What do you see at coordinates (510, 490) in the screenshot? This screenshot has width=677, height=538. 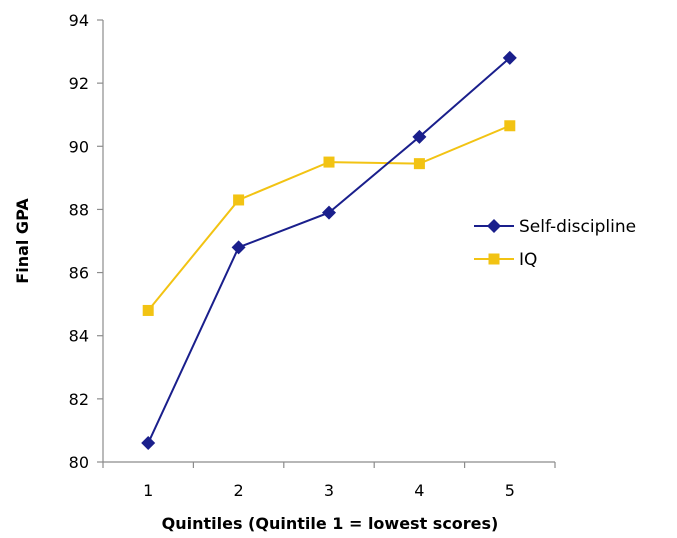 I see `x-tick-label: 5` at bounding box center [510, 490].